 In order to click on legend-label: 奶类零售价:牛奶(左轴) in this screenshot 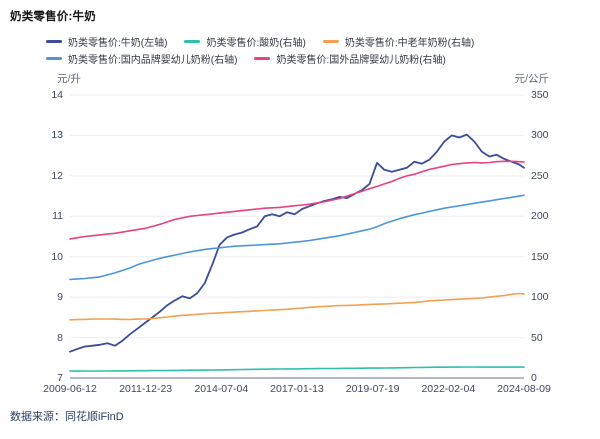, I will do `click(118, 43)`.